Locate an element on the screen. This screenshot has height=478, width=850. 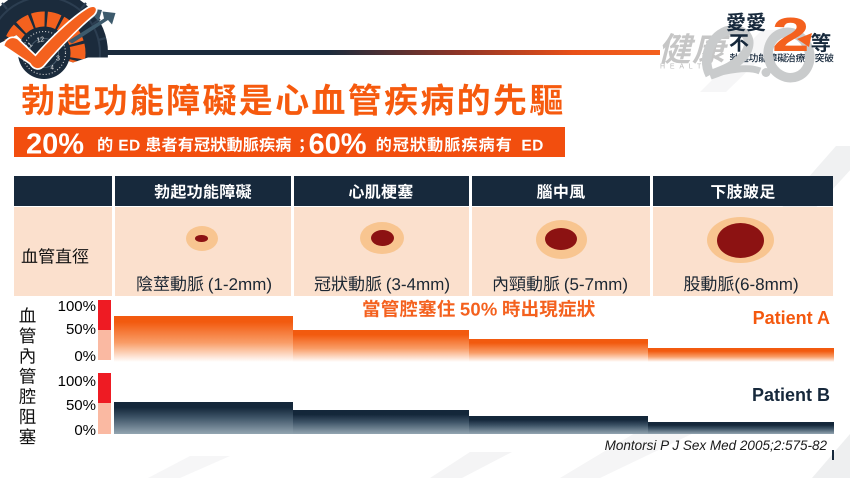
svg-text: 11 is located at coordinates (29, 46).